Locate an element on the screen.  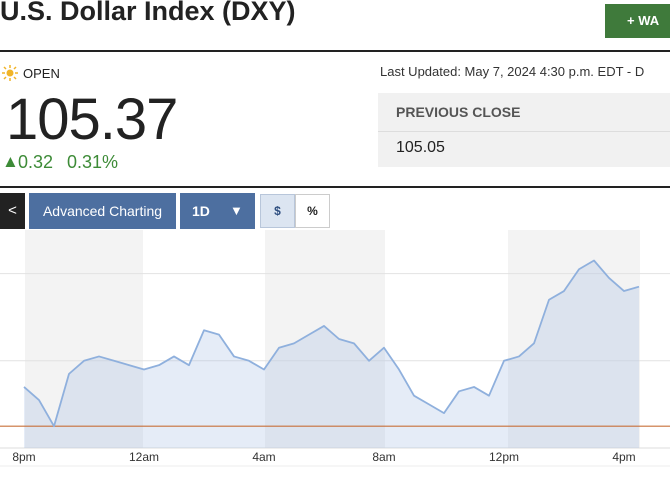
currency-toggle: $ is located at coordinates (277, 211).